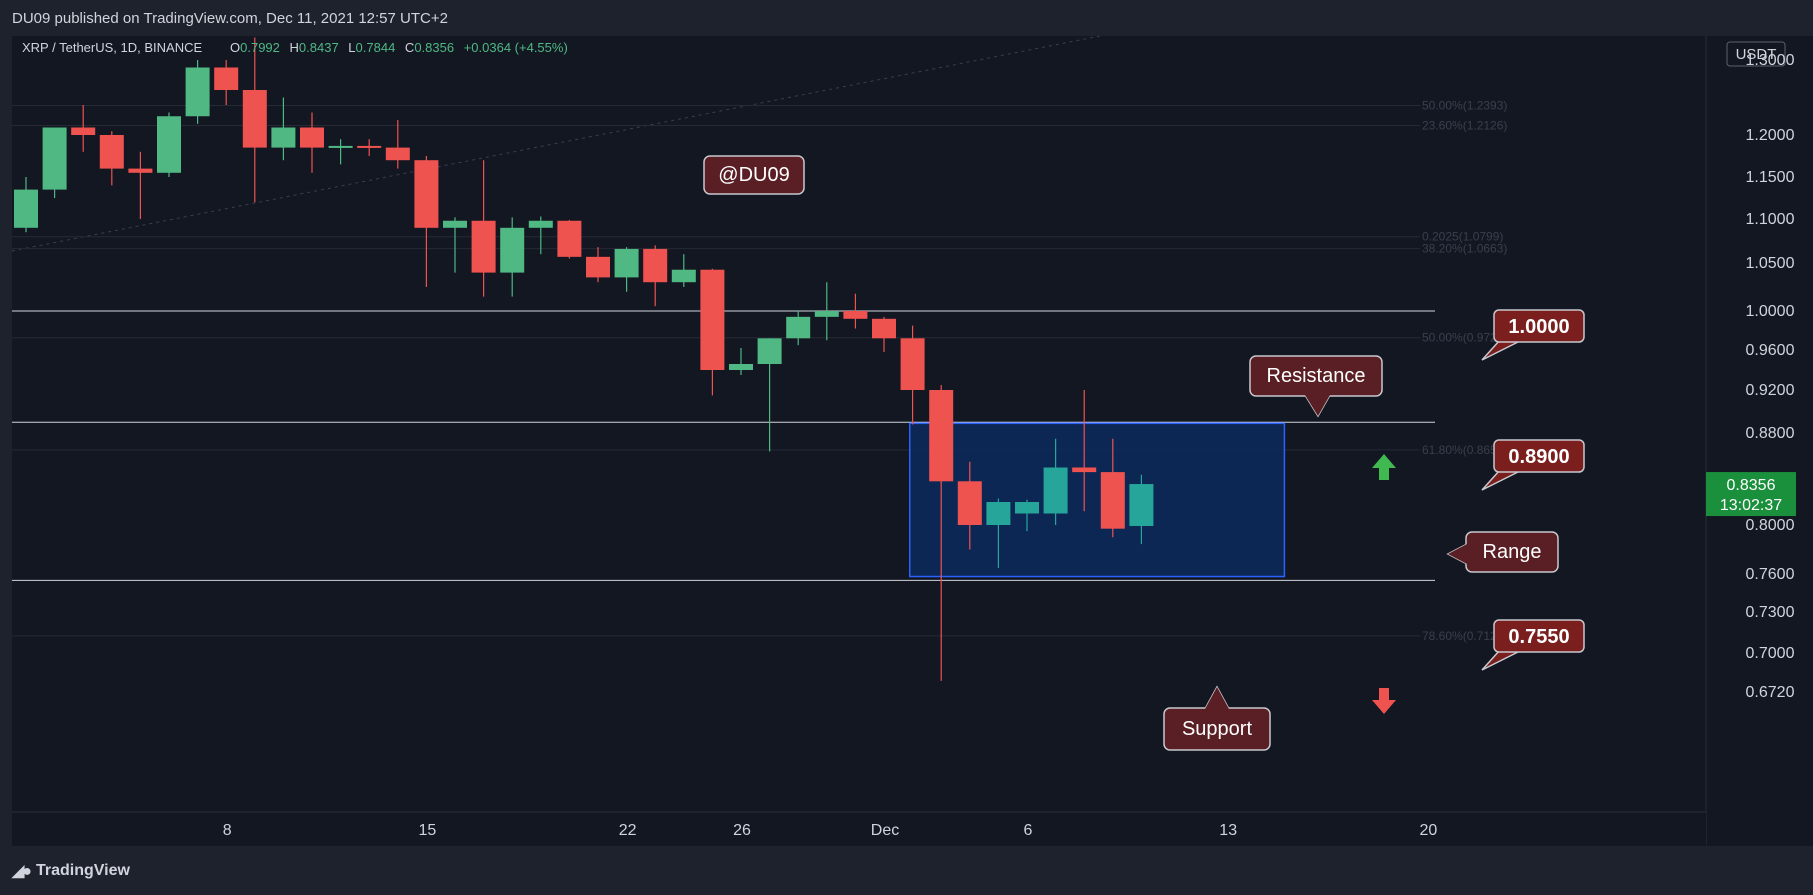 This screenshot has width=1813, height=895. I want to click on y-tick: 0.8800, so click(1770, 433).